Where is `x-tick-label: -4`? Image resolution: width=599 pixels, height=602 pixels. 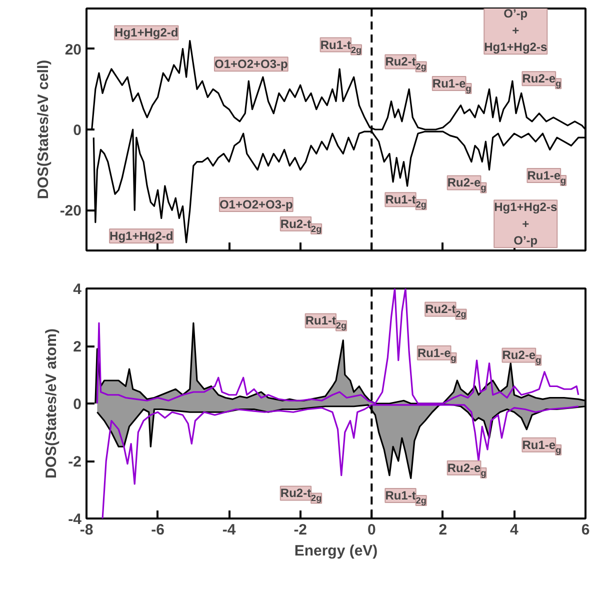
x-tick-label: -4 is located at coordinates (229, 530).